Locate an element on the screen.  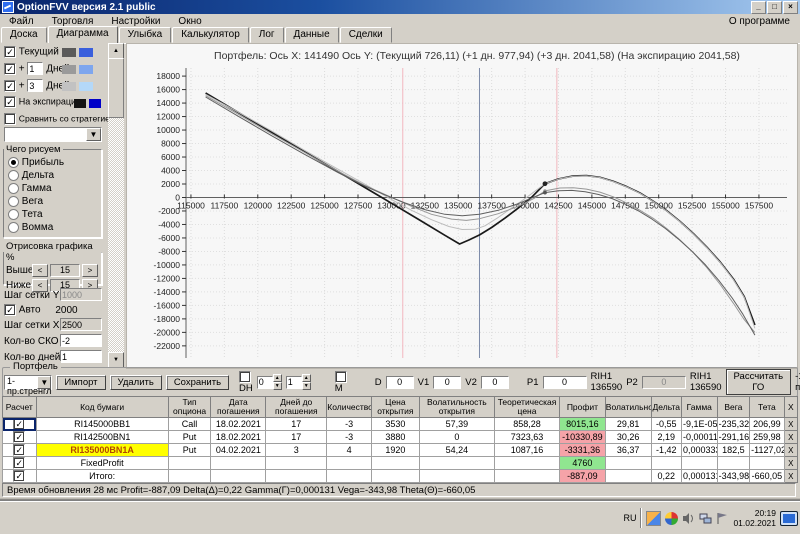
sko-input is located at coordinates (81, 340).